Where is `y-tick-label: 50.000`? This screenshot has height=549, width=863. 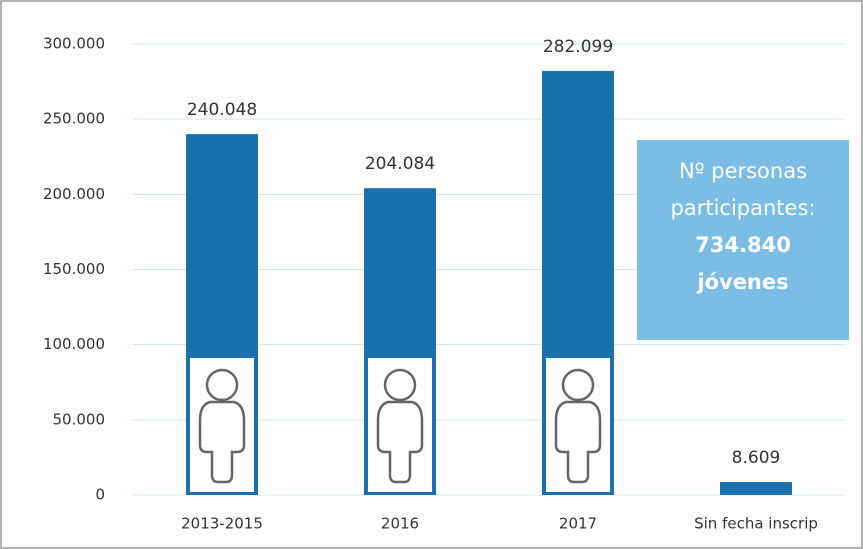
y-tick-label: 50.000 is located at coordinates (79, 419).